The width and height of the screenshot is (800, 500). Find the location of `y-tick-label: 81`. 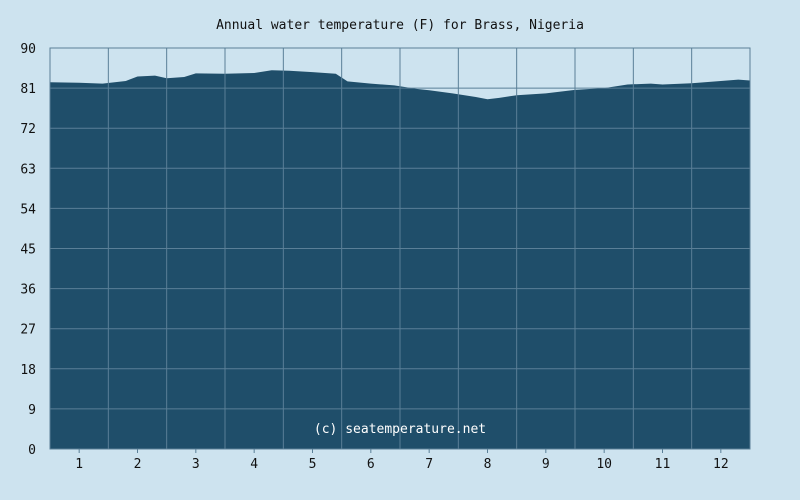

y-tick-label: 81 is located at coordinates (28, 89).